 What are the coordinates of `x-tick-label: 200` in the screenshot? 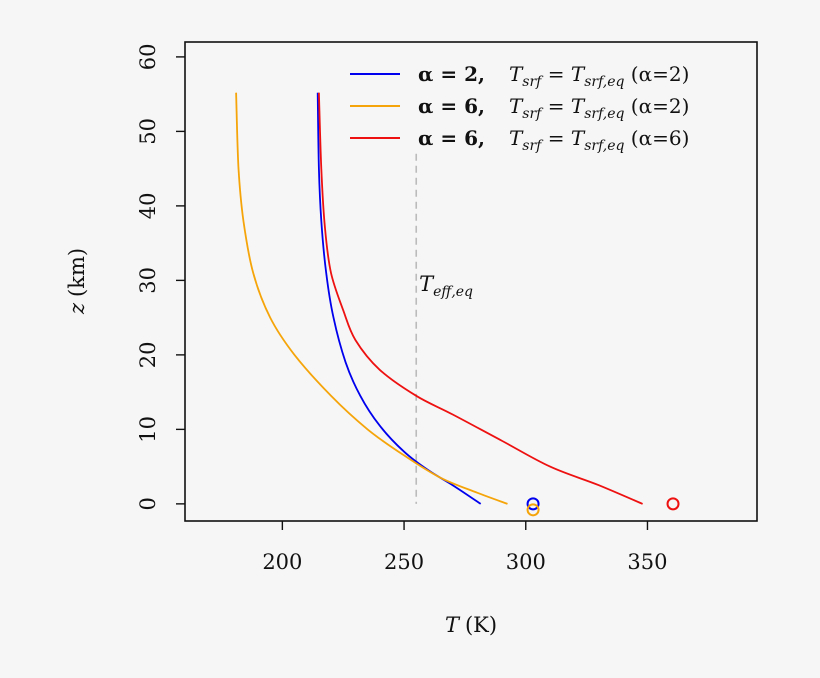 It's located at (282, 562).